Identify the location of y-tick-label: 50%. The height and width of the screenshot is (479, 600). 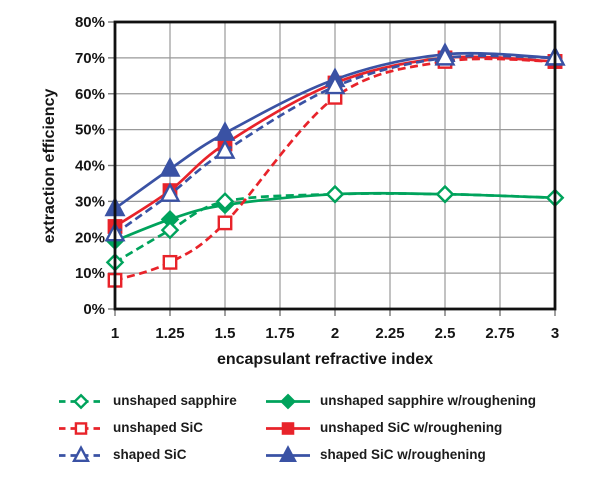
(90, 130).